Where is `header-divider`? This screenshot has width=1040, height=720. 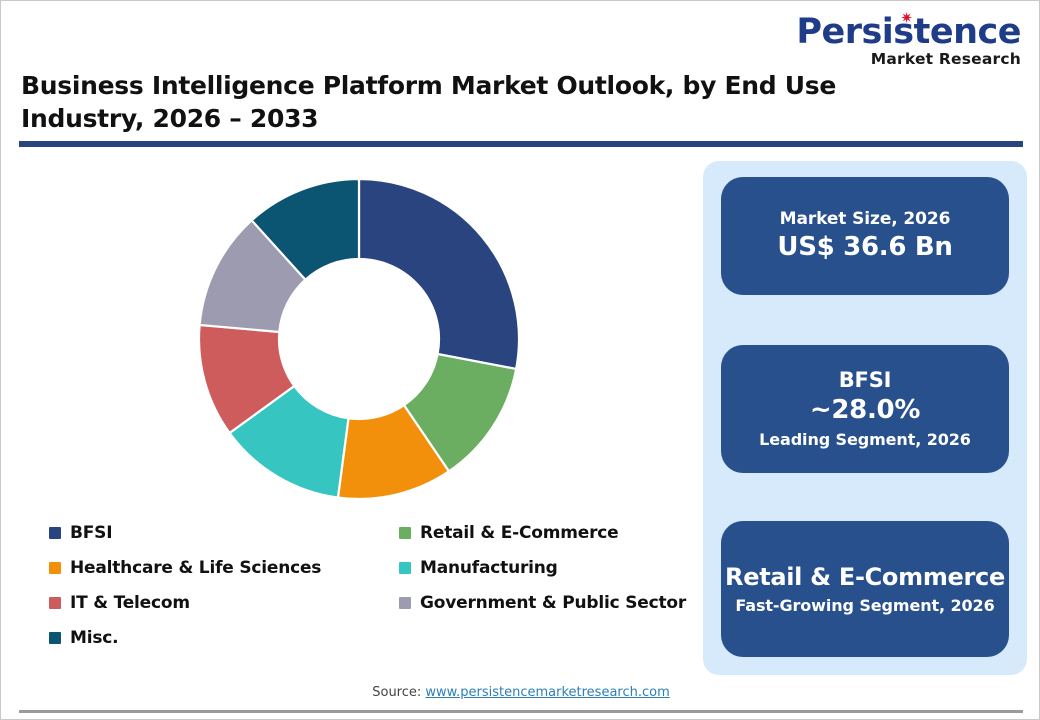 header-divider is located at coordinates (521, 144).